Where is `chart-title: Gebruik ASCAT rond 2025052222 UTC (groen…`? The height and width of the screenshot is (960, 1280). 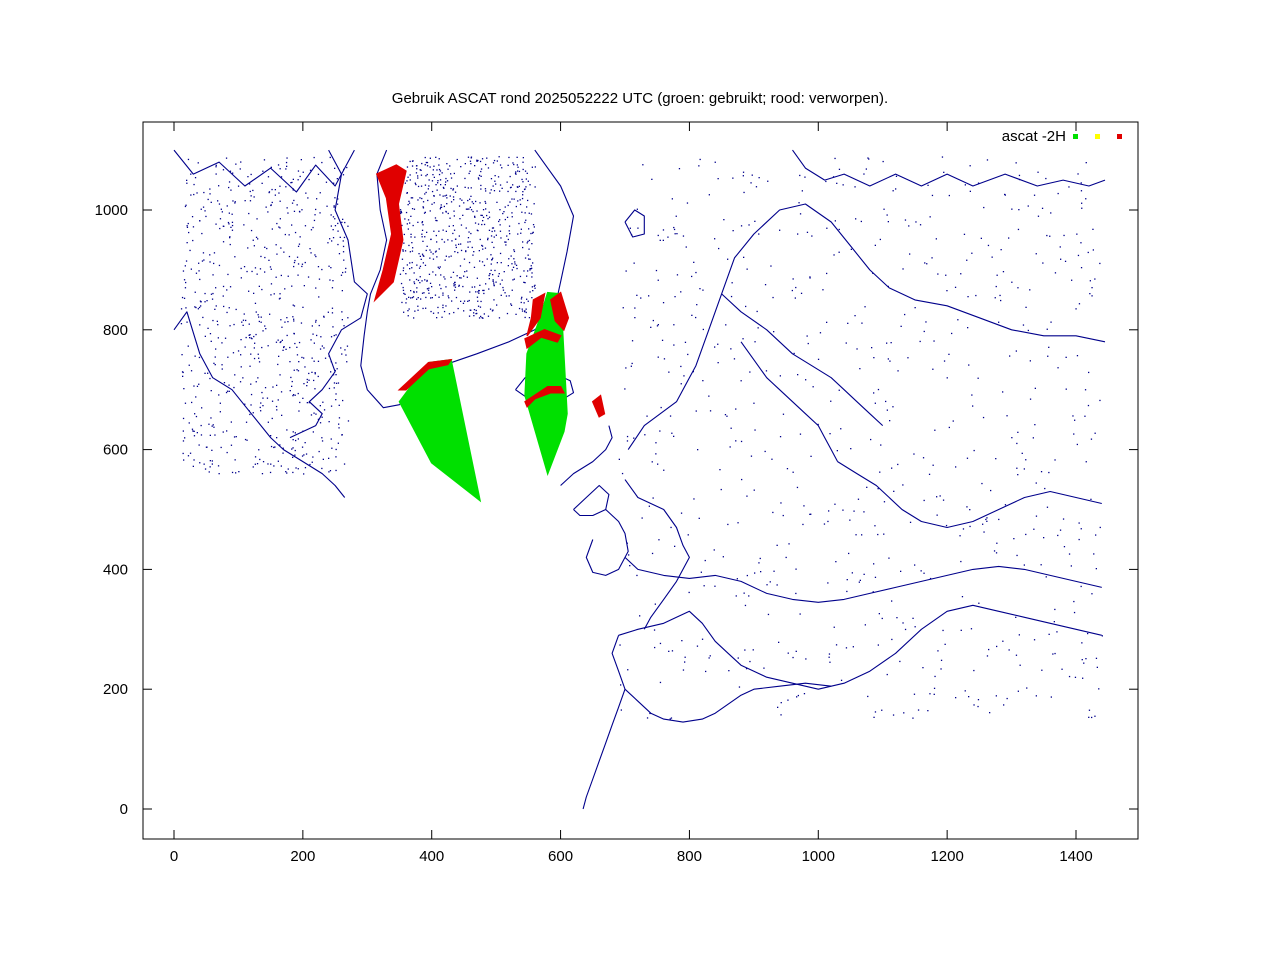
chart-title: Gebruik ASCAT rond 2025052222 UTC (groen… is located at coordinates (640, 98).